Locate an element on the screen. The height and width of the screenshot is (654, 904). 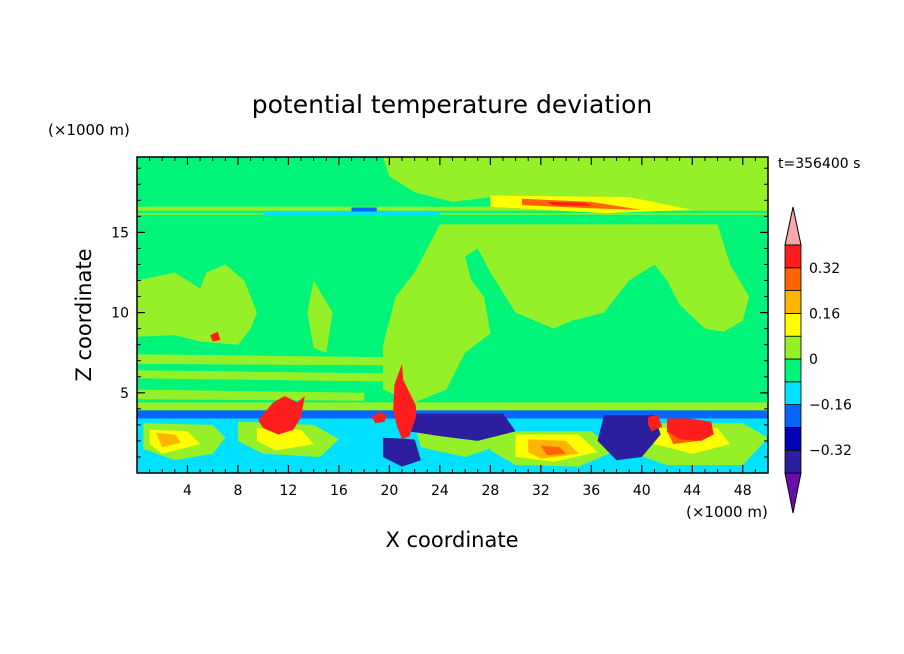
y-unit-label: (×1000 m) is located at coordinates (89, 130).